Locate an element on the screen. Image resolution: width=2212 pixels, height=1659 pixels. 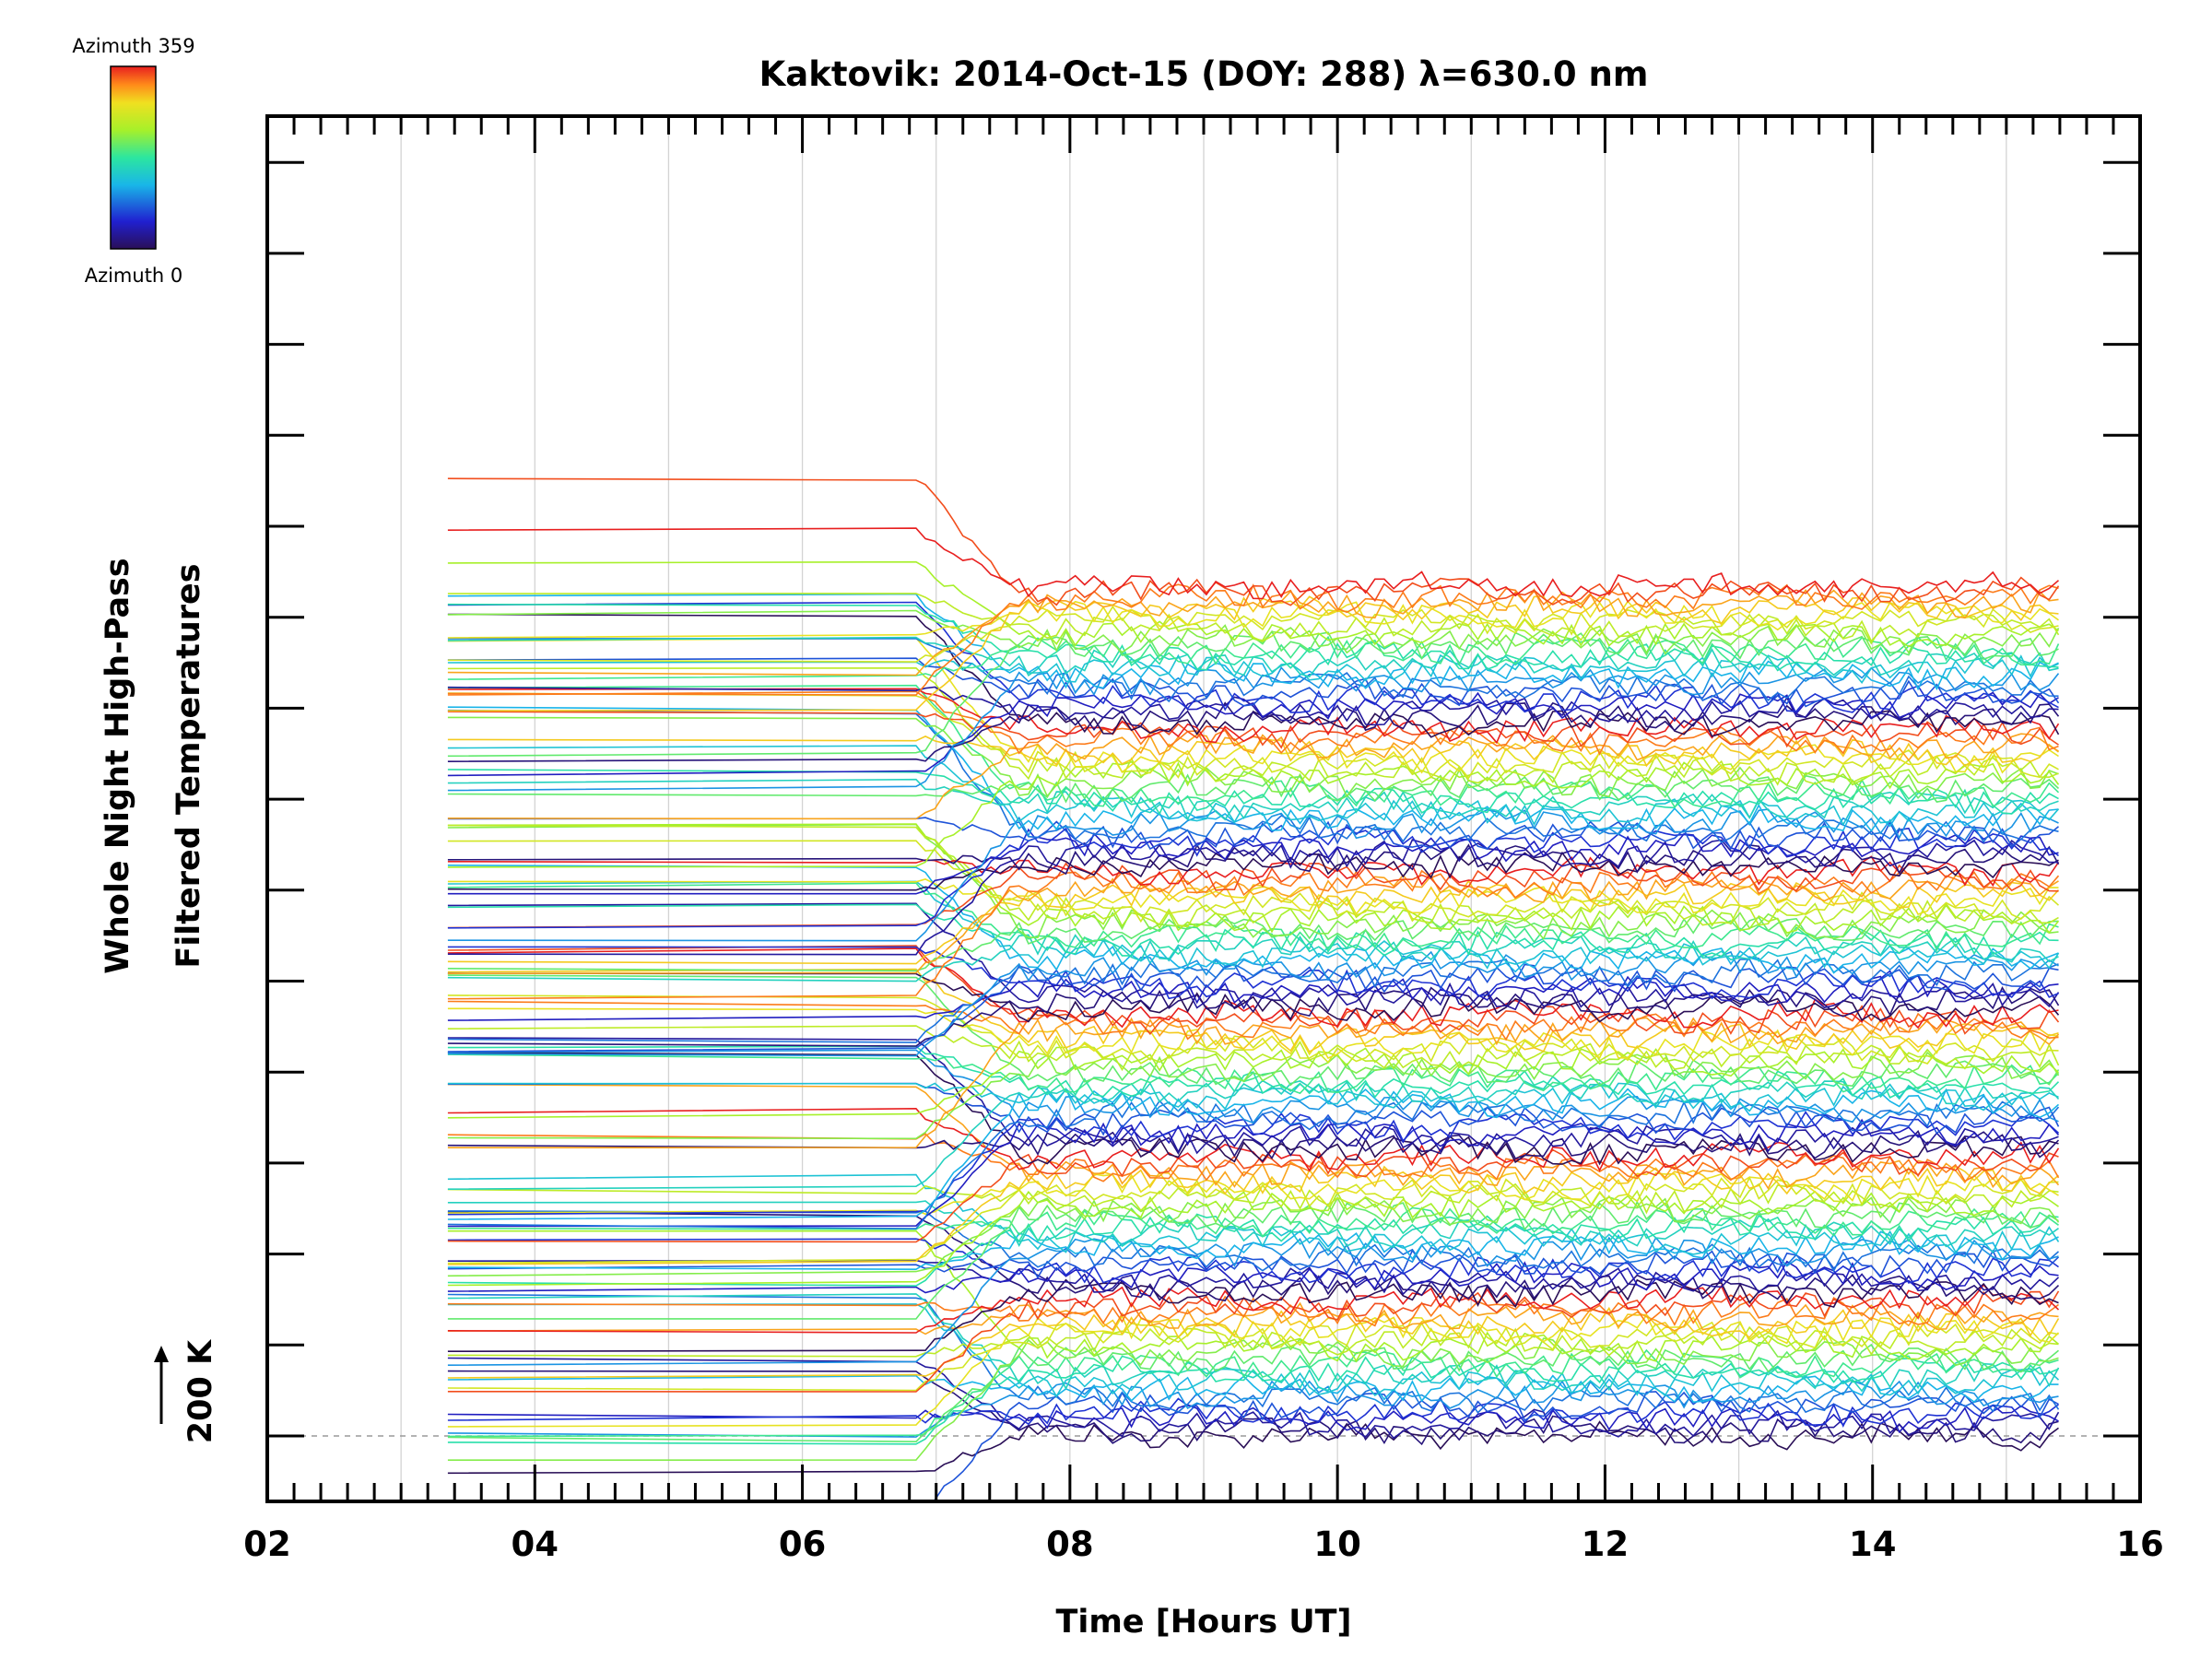
colorbar-gradient is located at coordinates (133, 157).